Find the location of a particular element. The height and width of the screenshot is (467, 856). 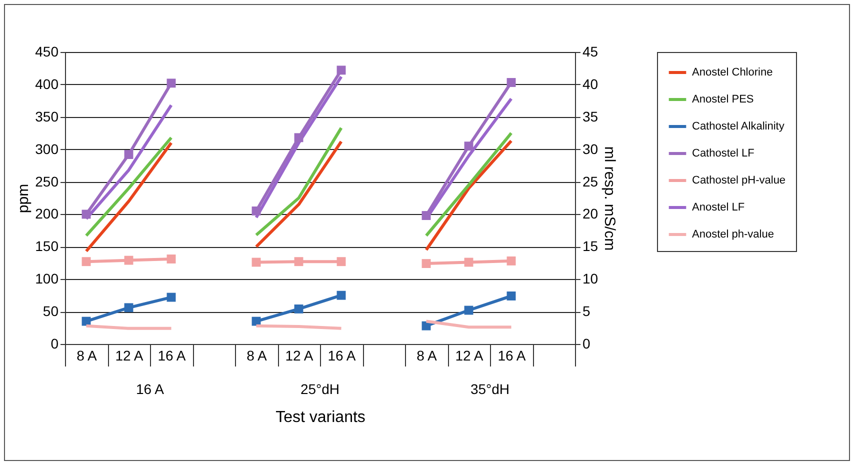

y2-tick-label: 15 is located at coordinates (590, 246).